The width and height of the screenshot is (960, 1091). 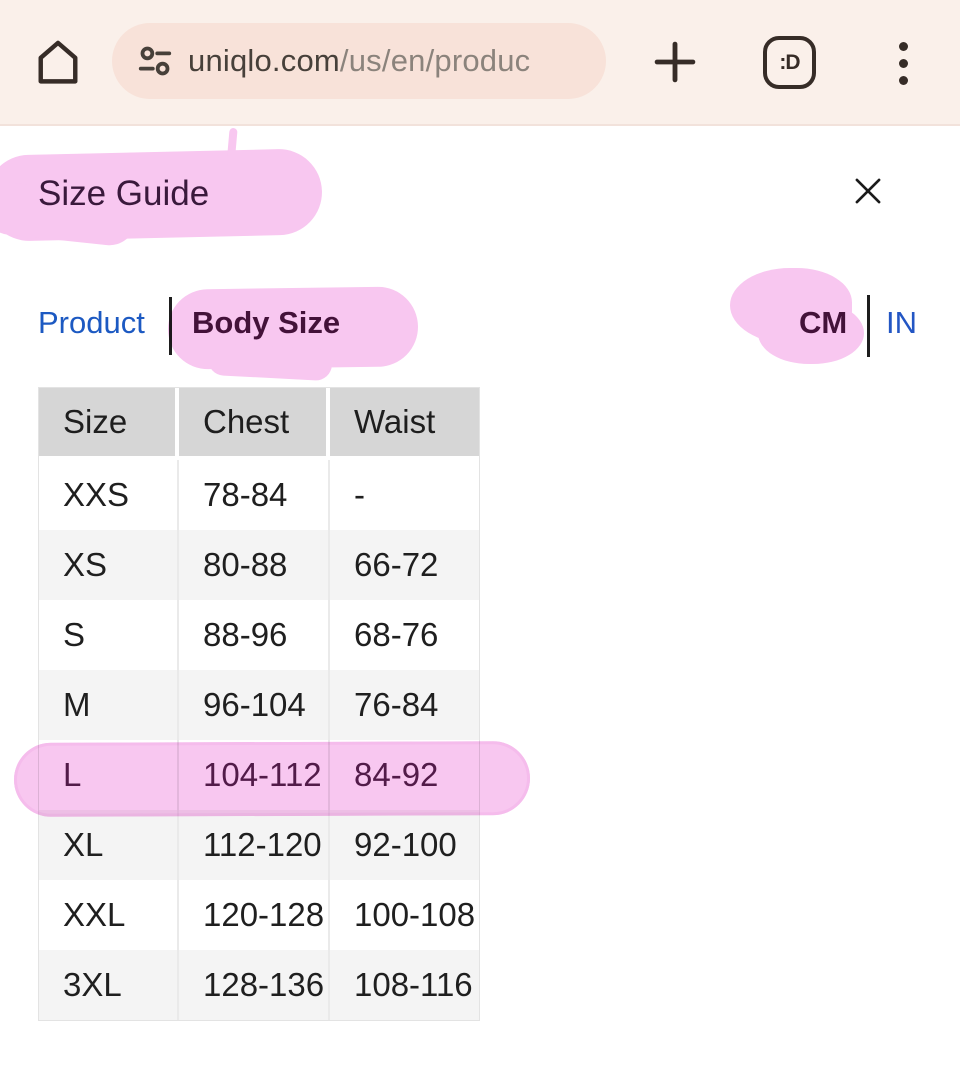 What do you see at coordinates (259, 635) in the screenshot?
I see `table-row-s: S 88-96 68-76` at bounding box center [259, 635].